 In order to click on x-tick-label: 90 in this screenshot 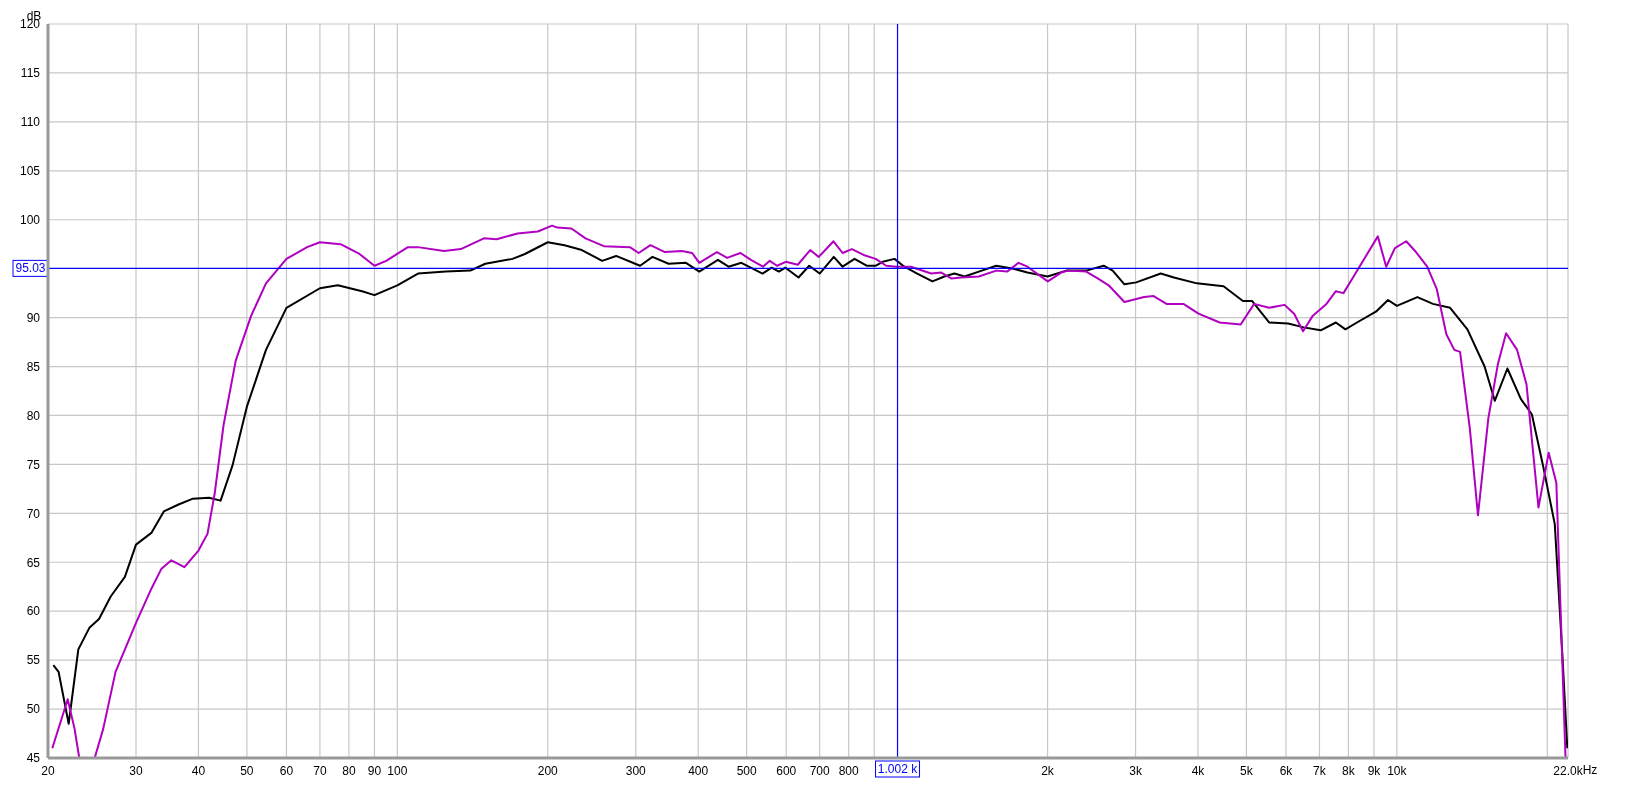, I will do `click(374, 770)`.